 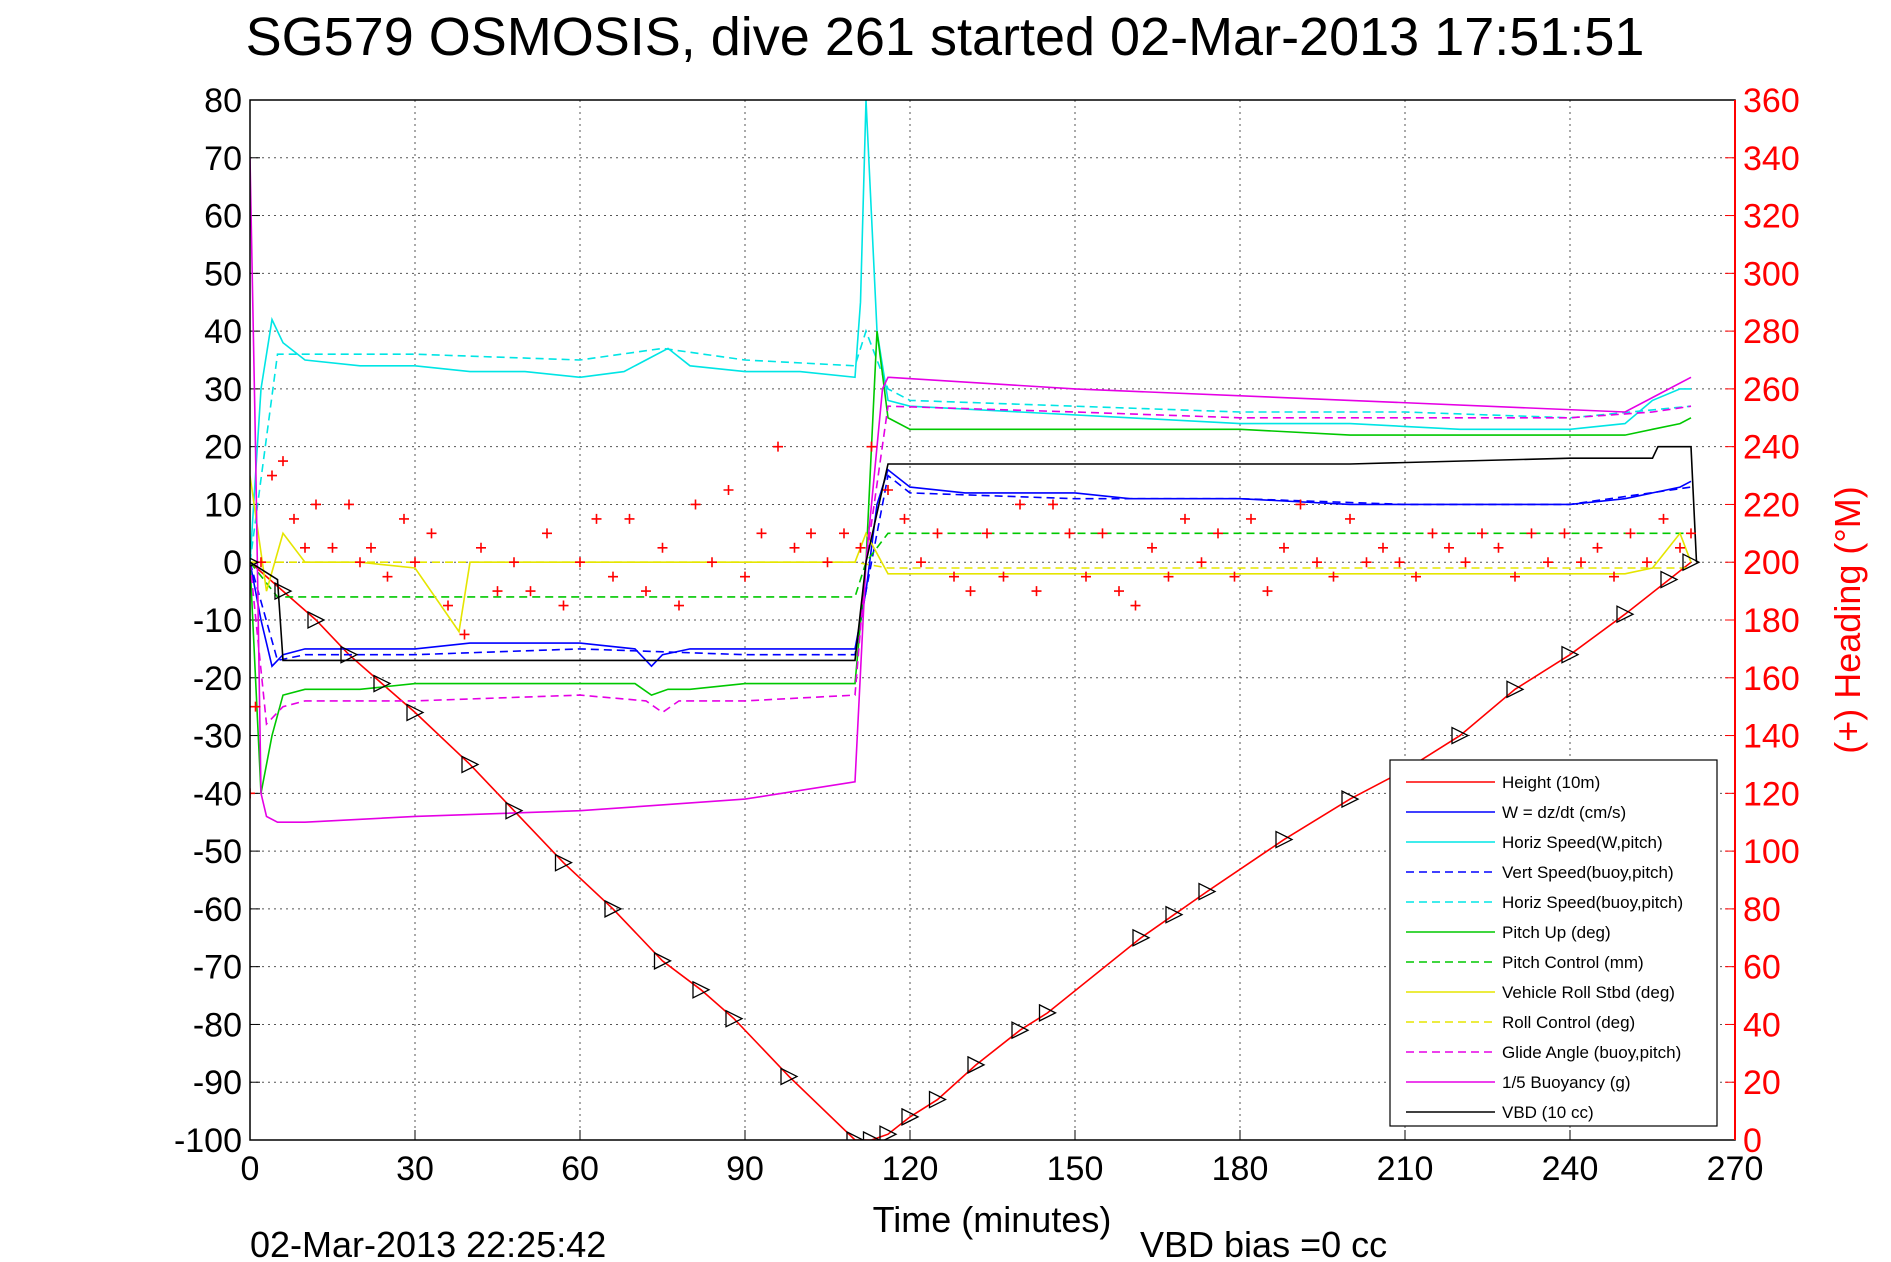 What do you see at coordinates (217, 968) in the screenshot?
I see `y-tick-label: -70` at bounding box center [217, 968].